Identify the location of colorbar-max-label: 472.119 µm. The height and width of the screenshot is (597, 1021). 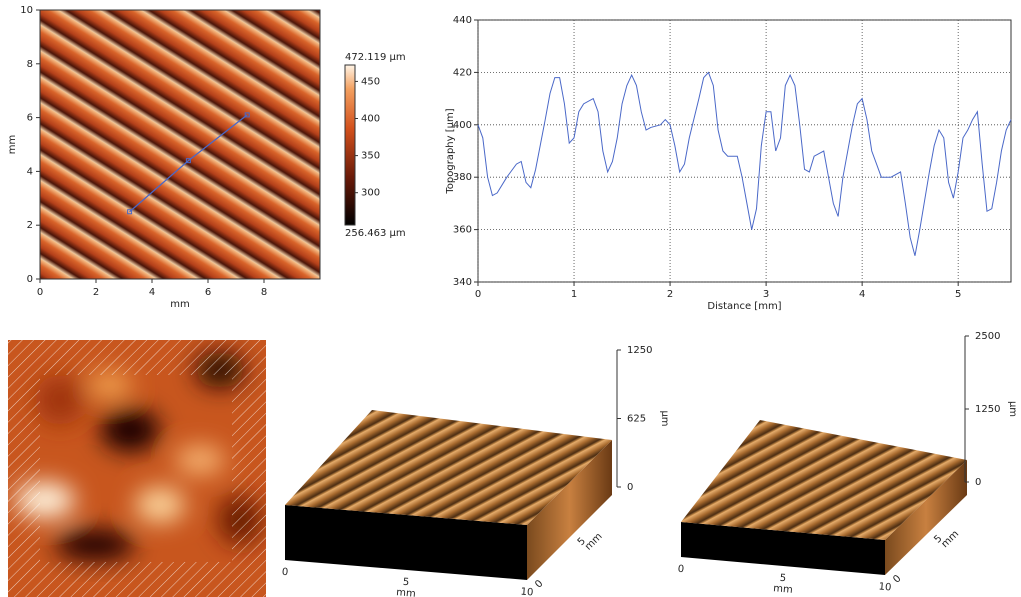
(375, 57).